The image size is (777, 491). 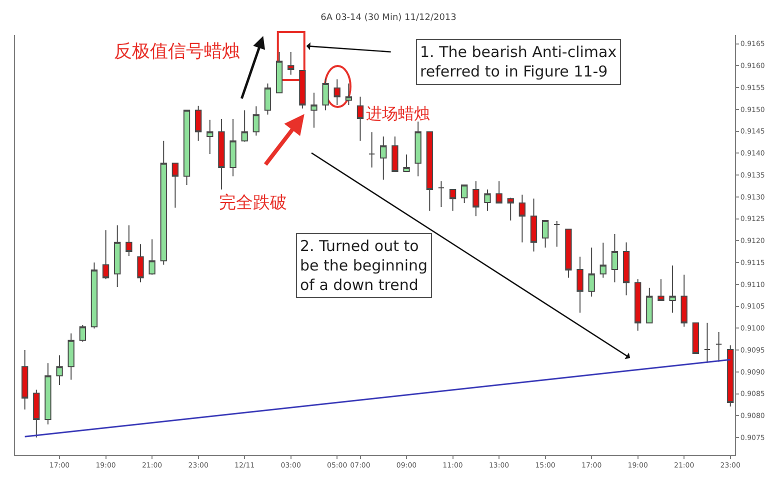 I want to click on annotation: 1. The bearish Anti-climax referred to in Figure 11-9, so click(x=518, y=61).